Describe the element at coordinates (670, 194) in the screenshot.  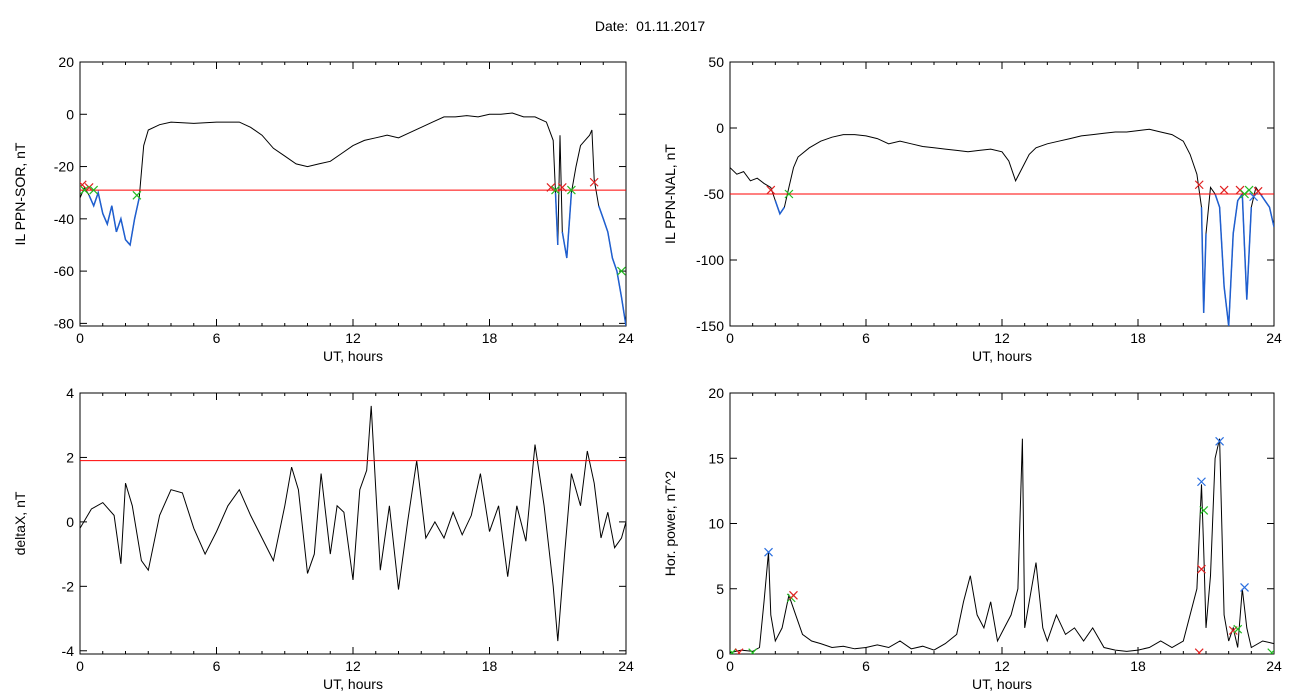
I see `y-axis-label: IL PPN-NAL, nT` at that location.